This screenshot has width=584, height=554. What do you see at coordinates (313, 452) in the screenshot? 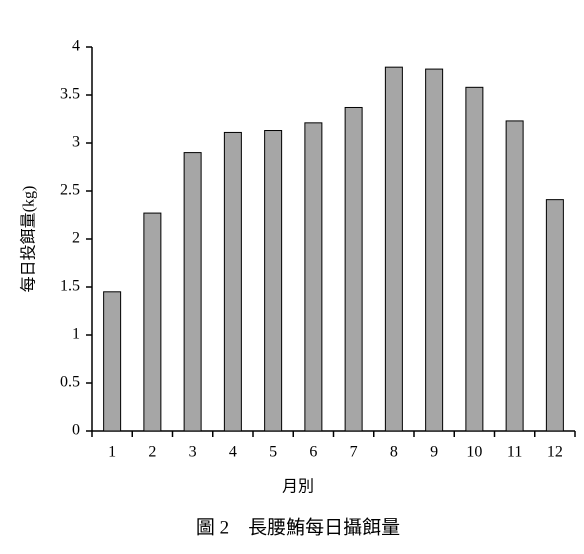
I see `x-tick-label: 6` at bounding box center [313, 452].